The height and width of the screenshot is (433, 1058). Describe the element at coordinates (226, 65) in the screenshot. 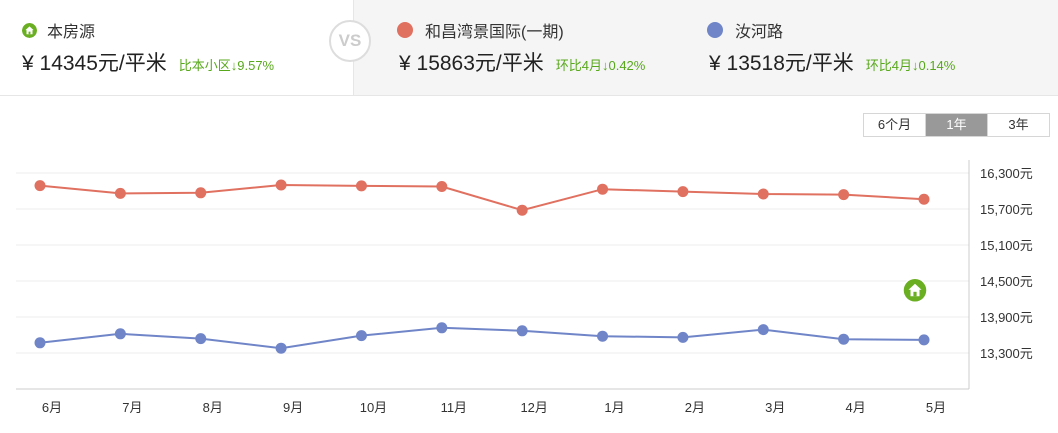

I see `own-listing-compare: 比本小区↓9.57%` at that location.